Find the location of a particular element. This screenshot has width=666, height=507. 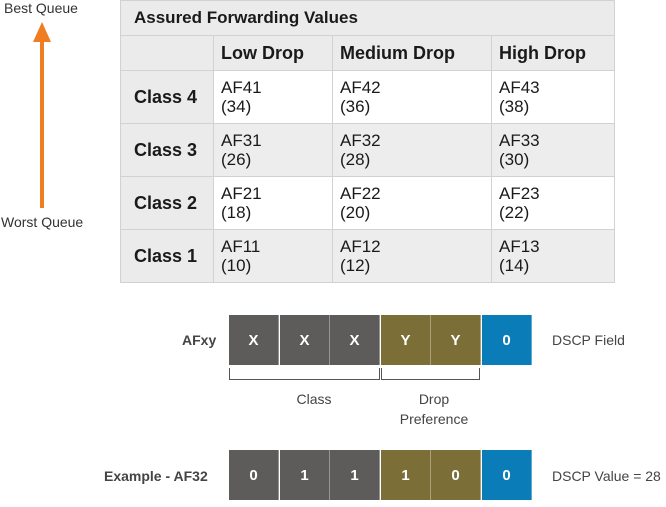

dscp-decimal: (10) is located at coordinates (236, 265).